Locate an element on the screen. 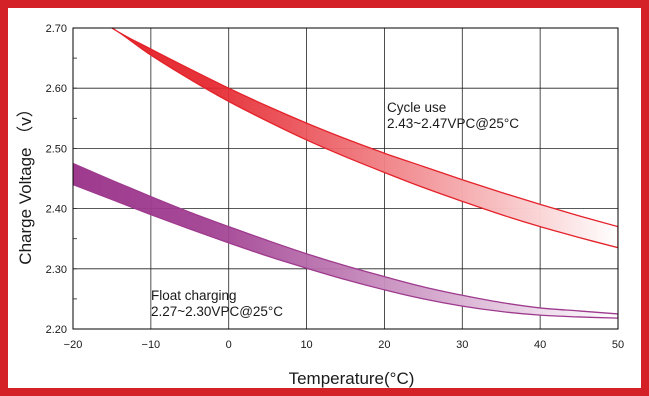 This screenshot has height=396, width=649. x-tick-label: 0 is located at coordinates (229, 345).